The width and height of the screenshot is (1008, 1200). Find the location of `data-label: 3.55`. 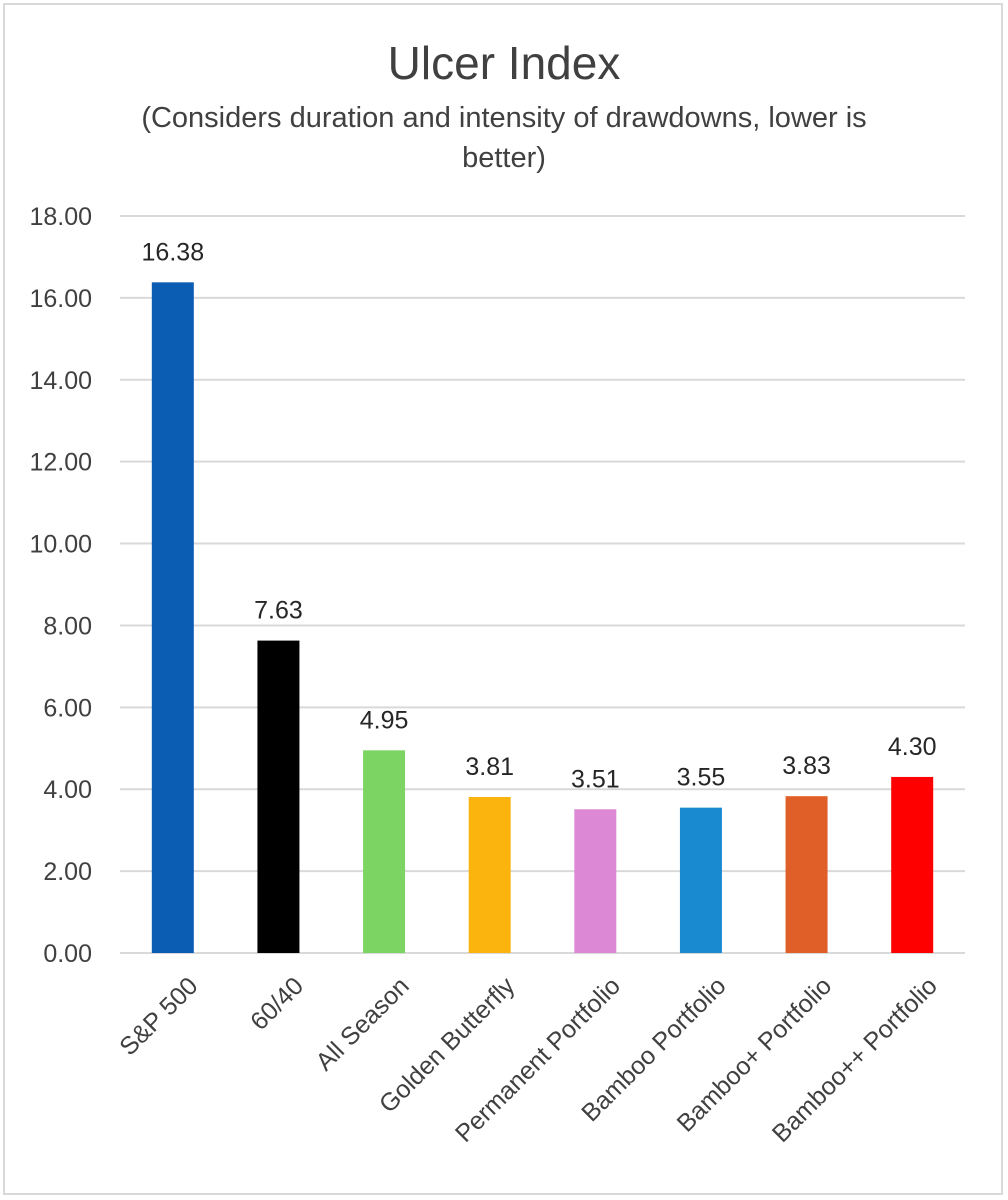

data-label: 3.55 is located at coordinates (701, 778).